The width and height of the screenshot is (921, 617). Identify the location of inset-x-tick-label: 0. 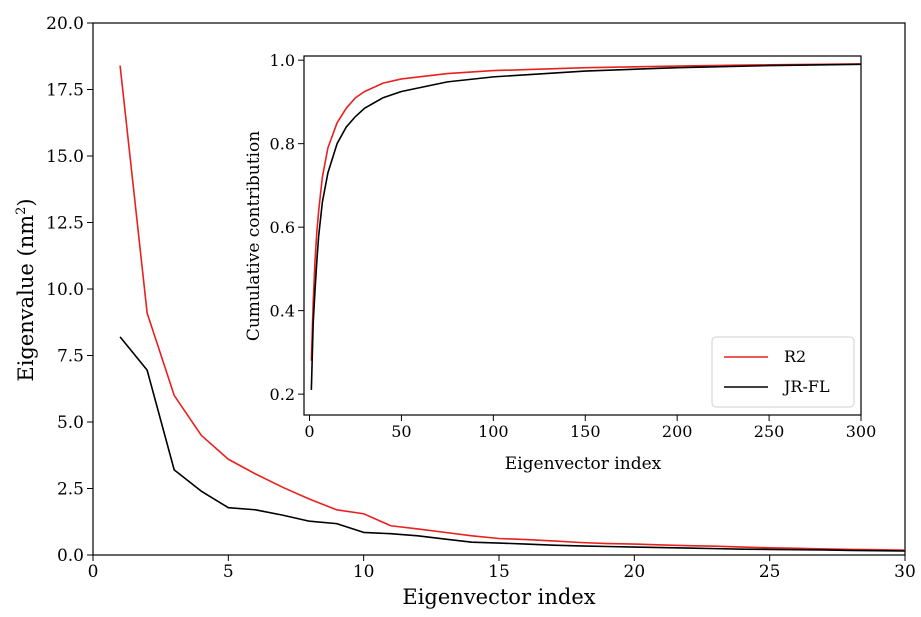
(309, 431).